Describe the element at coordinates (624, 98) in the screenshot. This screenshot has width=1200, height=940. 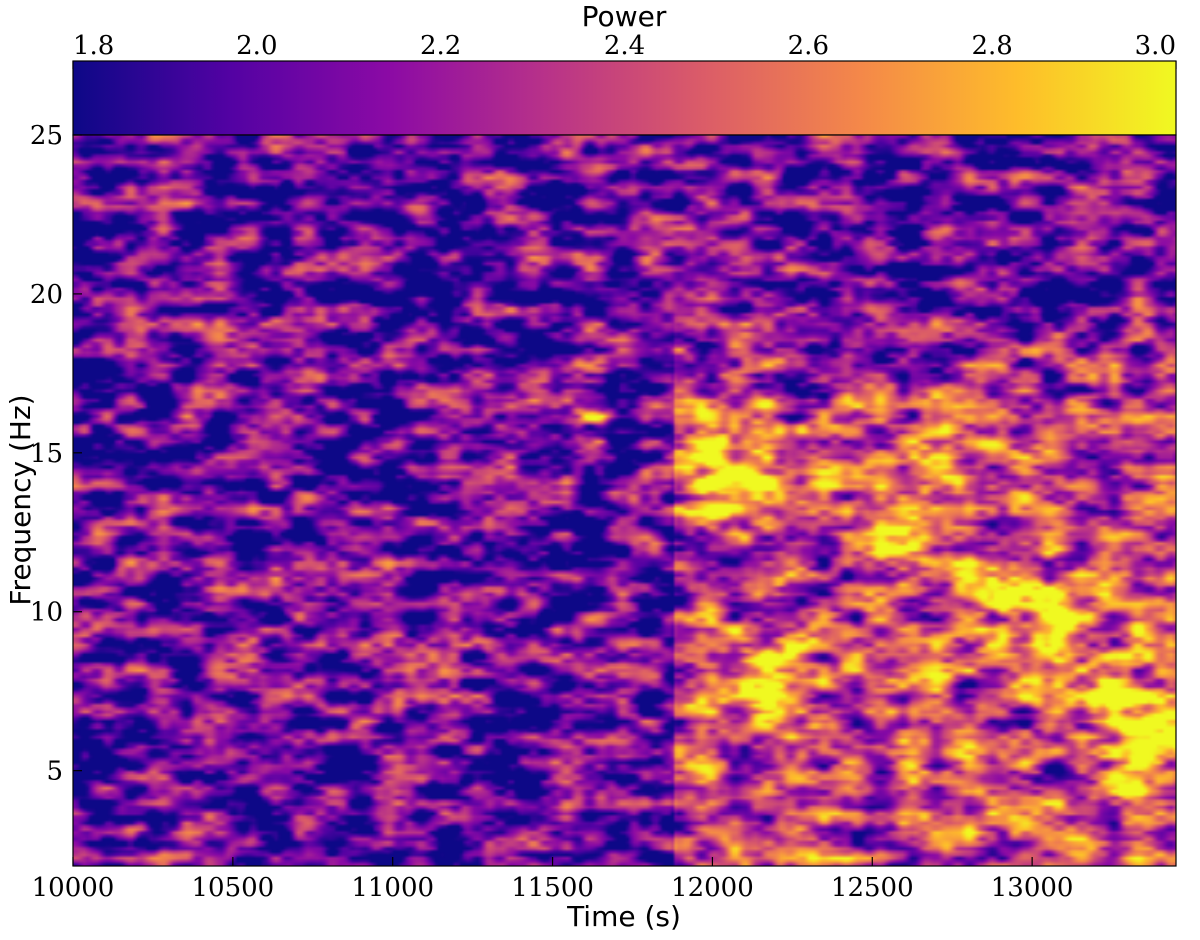
I see `colorbar` at that location.